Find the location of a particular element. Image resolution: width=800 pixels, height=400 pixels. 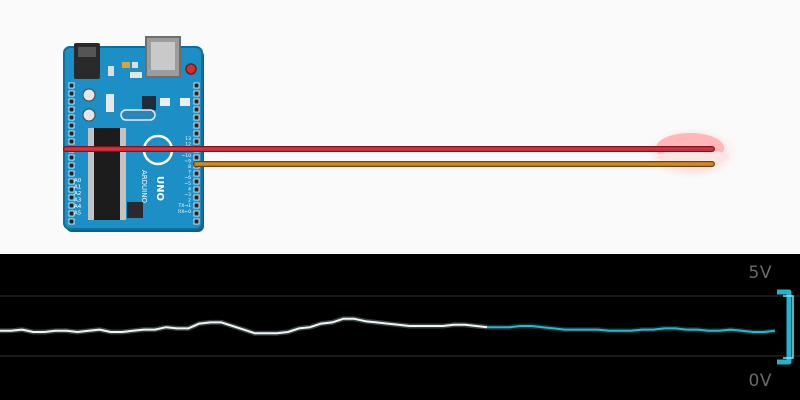

crystal is located at coordinates (126, 65).